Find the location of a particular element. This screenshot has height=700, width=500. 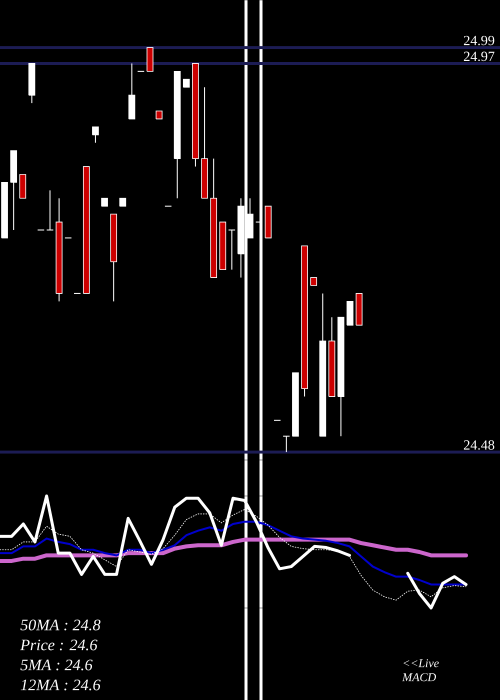

y-tick-label: 24.99 is located at coordinates (479, 41).